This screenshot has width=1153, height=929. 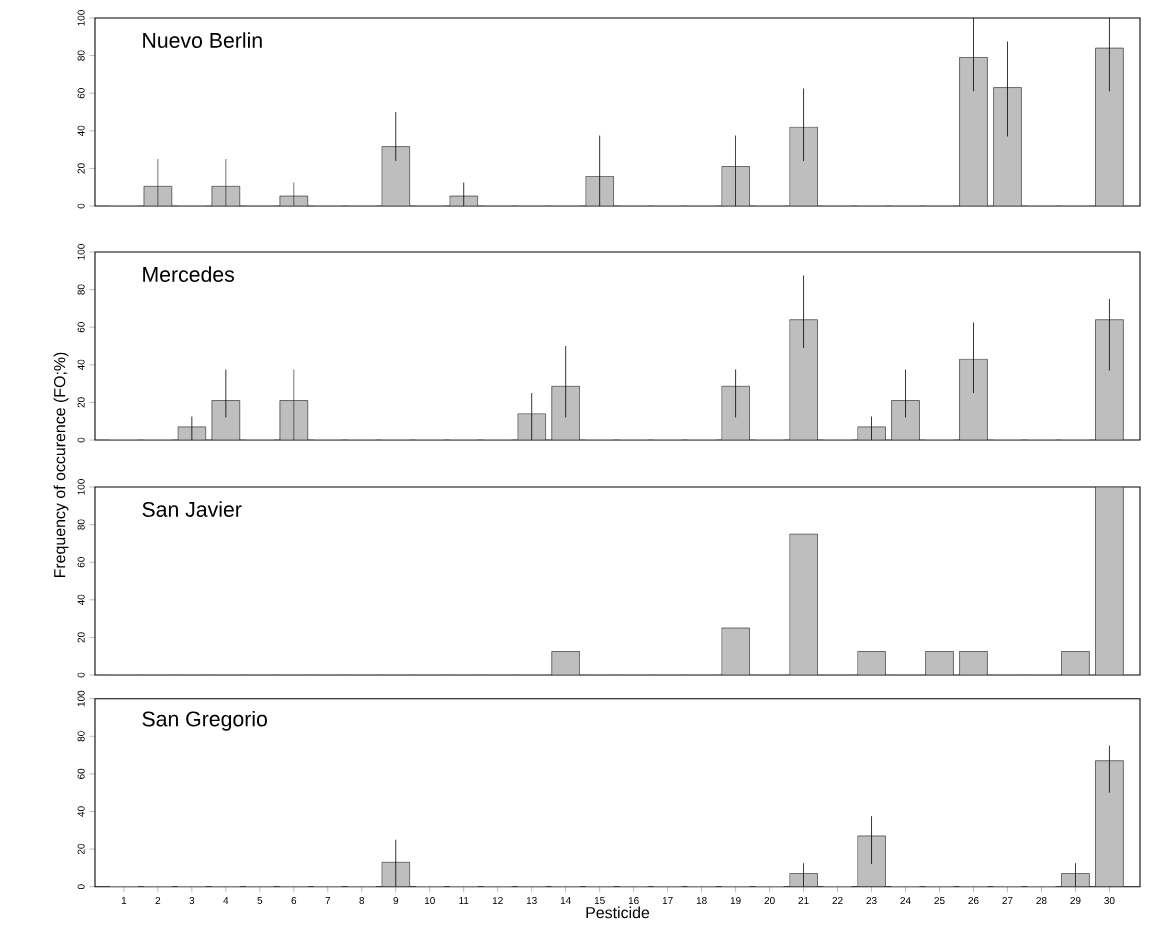 I want to click on text: Mercedes, so click(x=189, y=274).